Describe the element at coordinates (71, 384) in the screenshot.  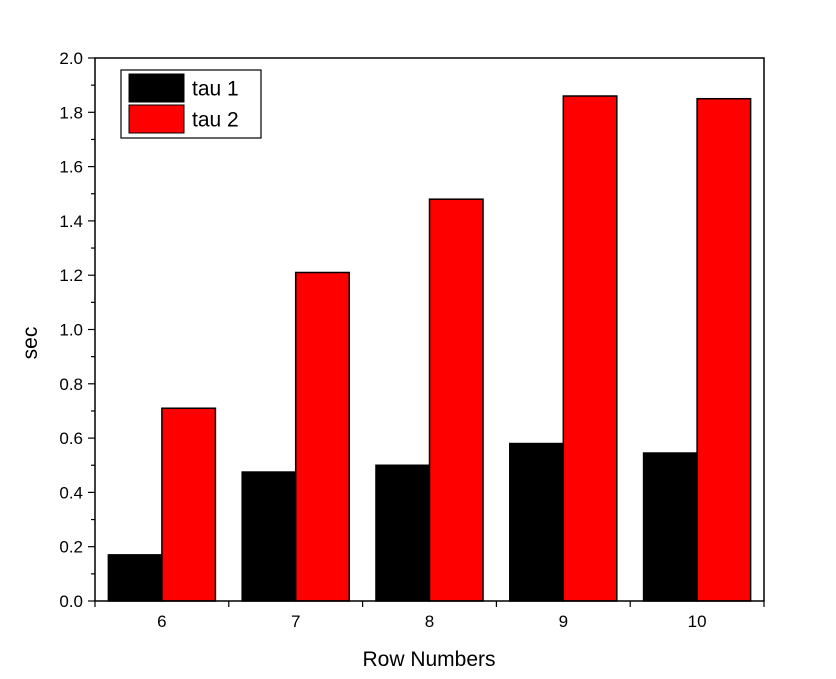
I see `y-tick-label: 0.8` at that location.